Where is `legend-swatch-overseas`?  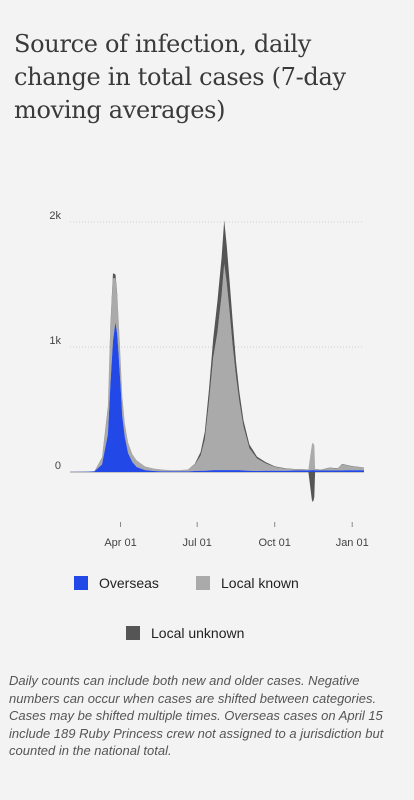 legend-swatch-overseas is located at coordinates (81, 583).